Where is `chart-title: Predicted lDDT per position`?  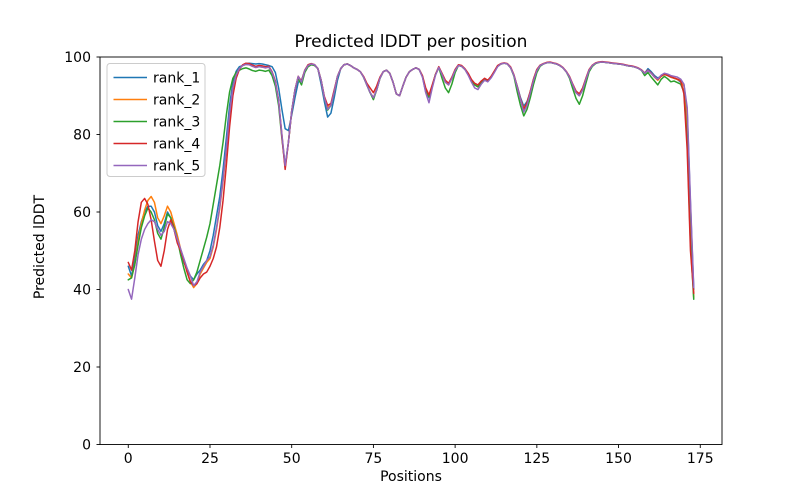
chart-title: Predicted lDDT per position is located at coordinates (411, 42).